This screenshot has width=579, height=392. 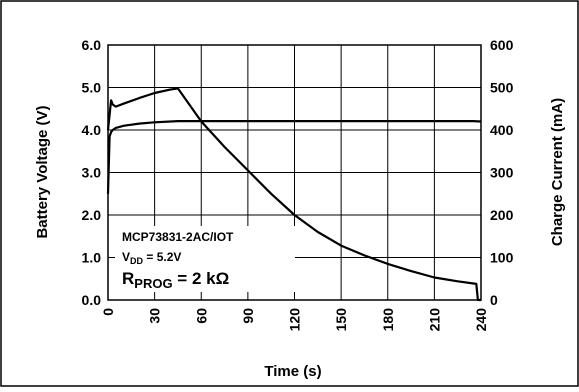 I want to click on x-axis-title: Time (s), so click(x=292, y=371).